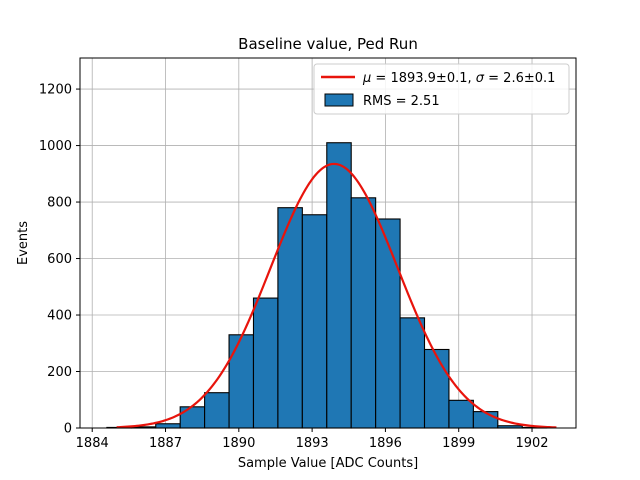 This screenshot has height=480, width=640. Describe the element at coordinates (59, 316) in the screenshot. I see `y-tick-label: 400` at that location.